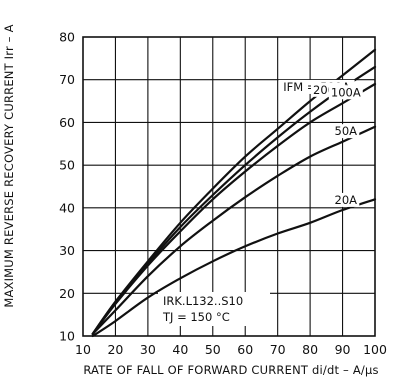  I want to click on y-tick-label: 60, so click(67, 122).